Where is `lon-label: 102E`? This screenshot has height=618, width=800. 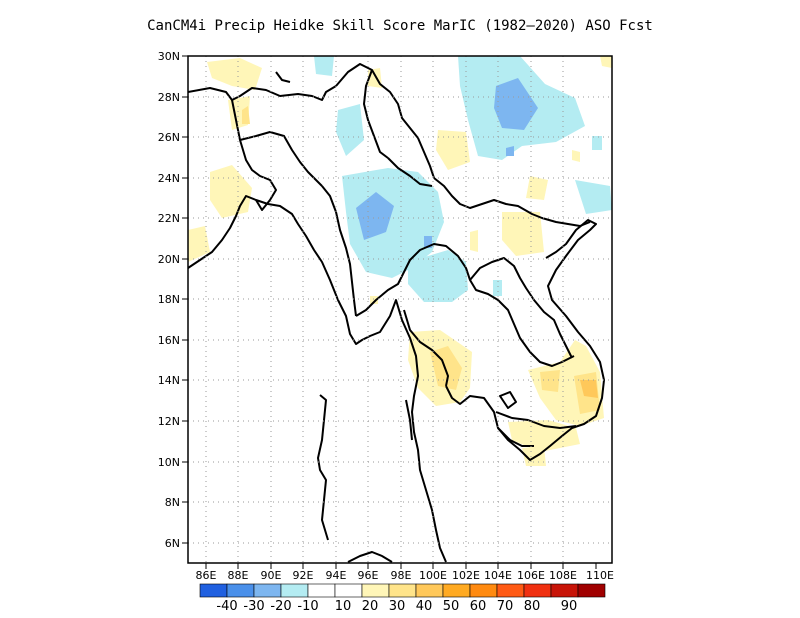
lon-label: 102E is located at coordinates (466, 575).